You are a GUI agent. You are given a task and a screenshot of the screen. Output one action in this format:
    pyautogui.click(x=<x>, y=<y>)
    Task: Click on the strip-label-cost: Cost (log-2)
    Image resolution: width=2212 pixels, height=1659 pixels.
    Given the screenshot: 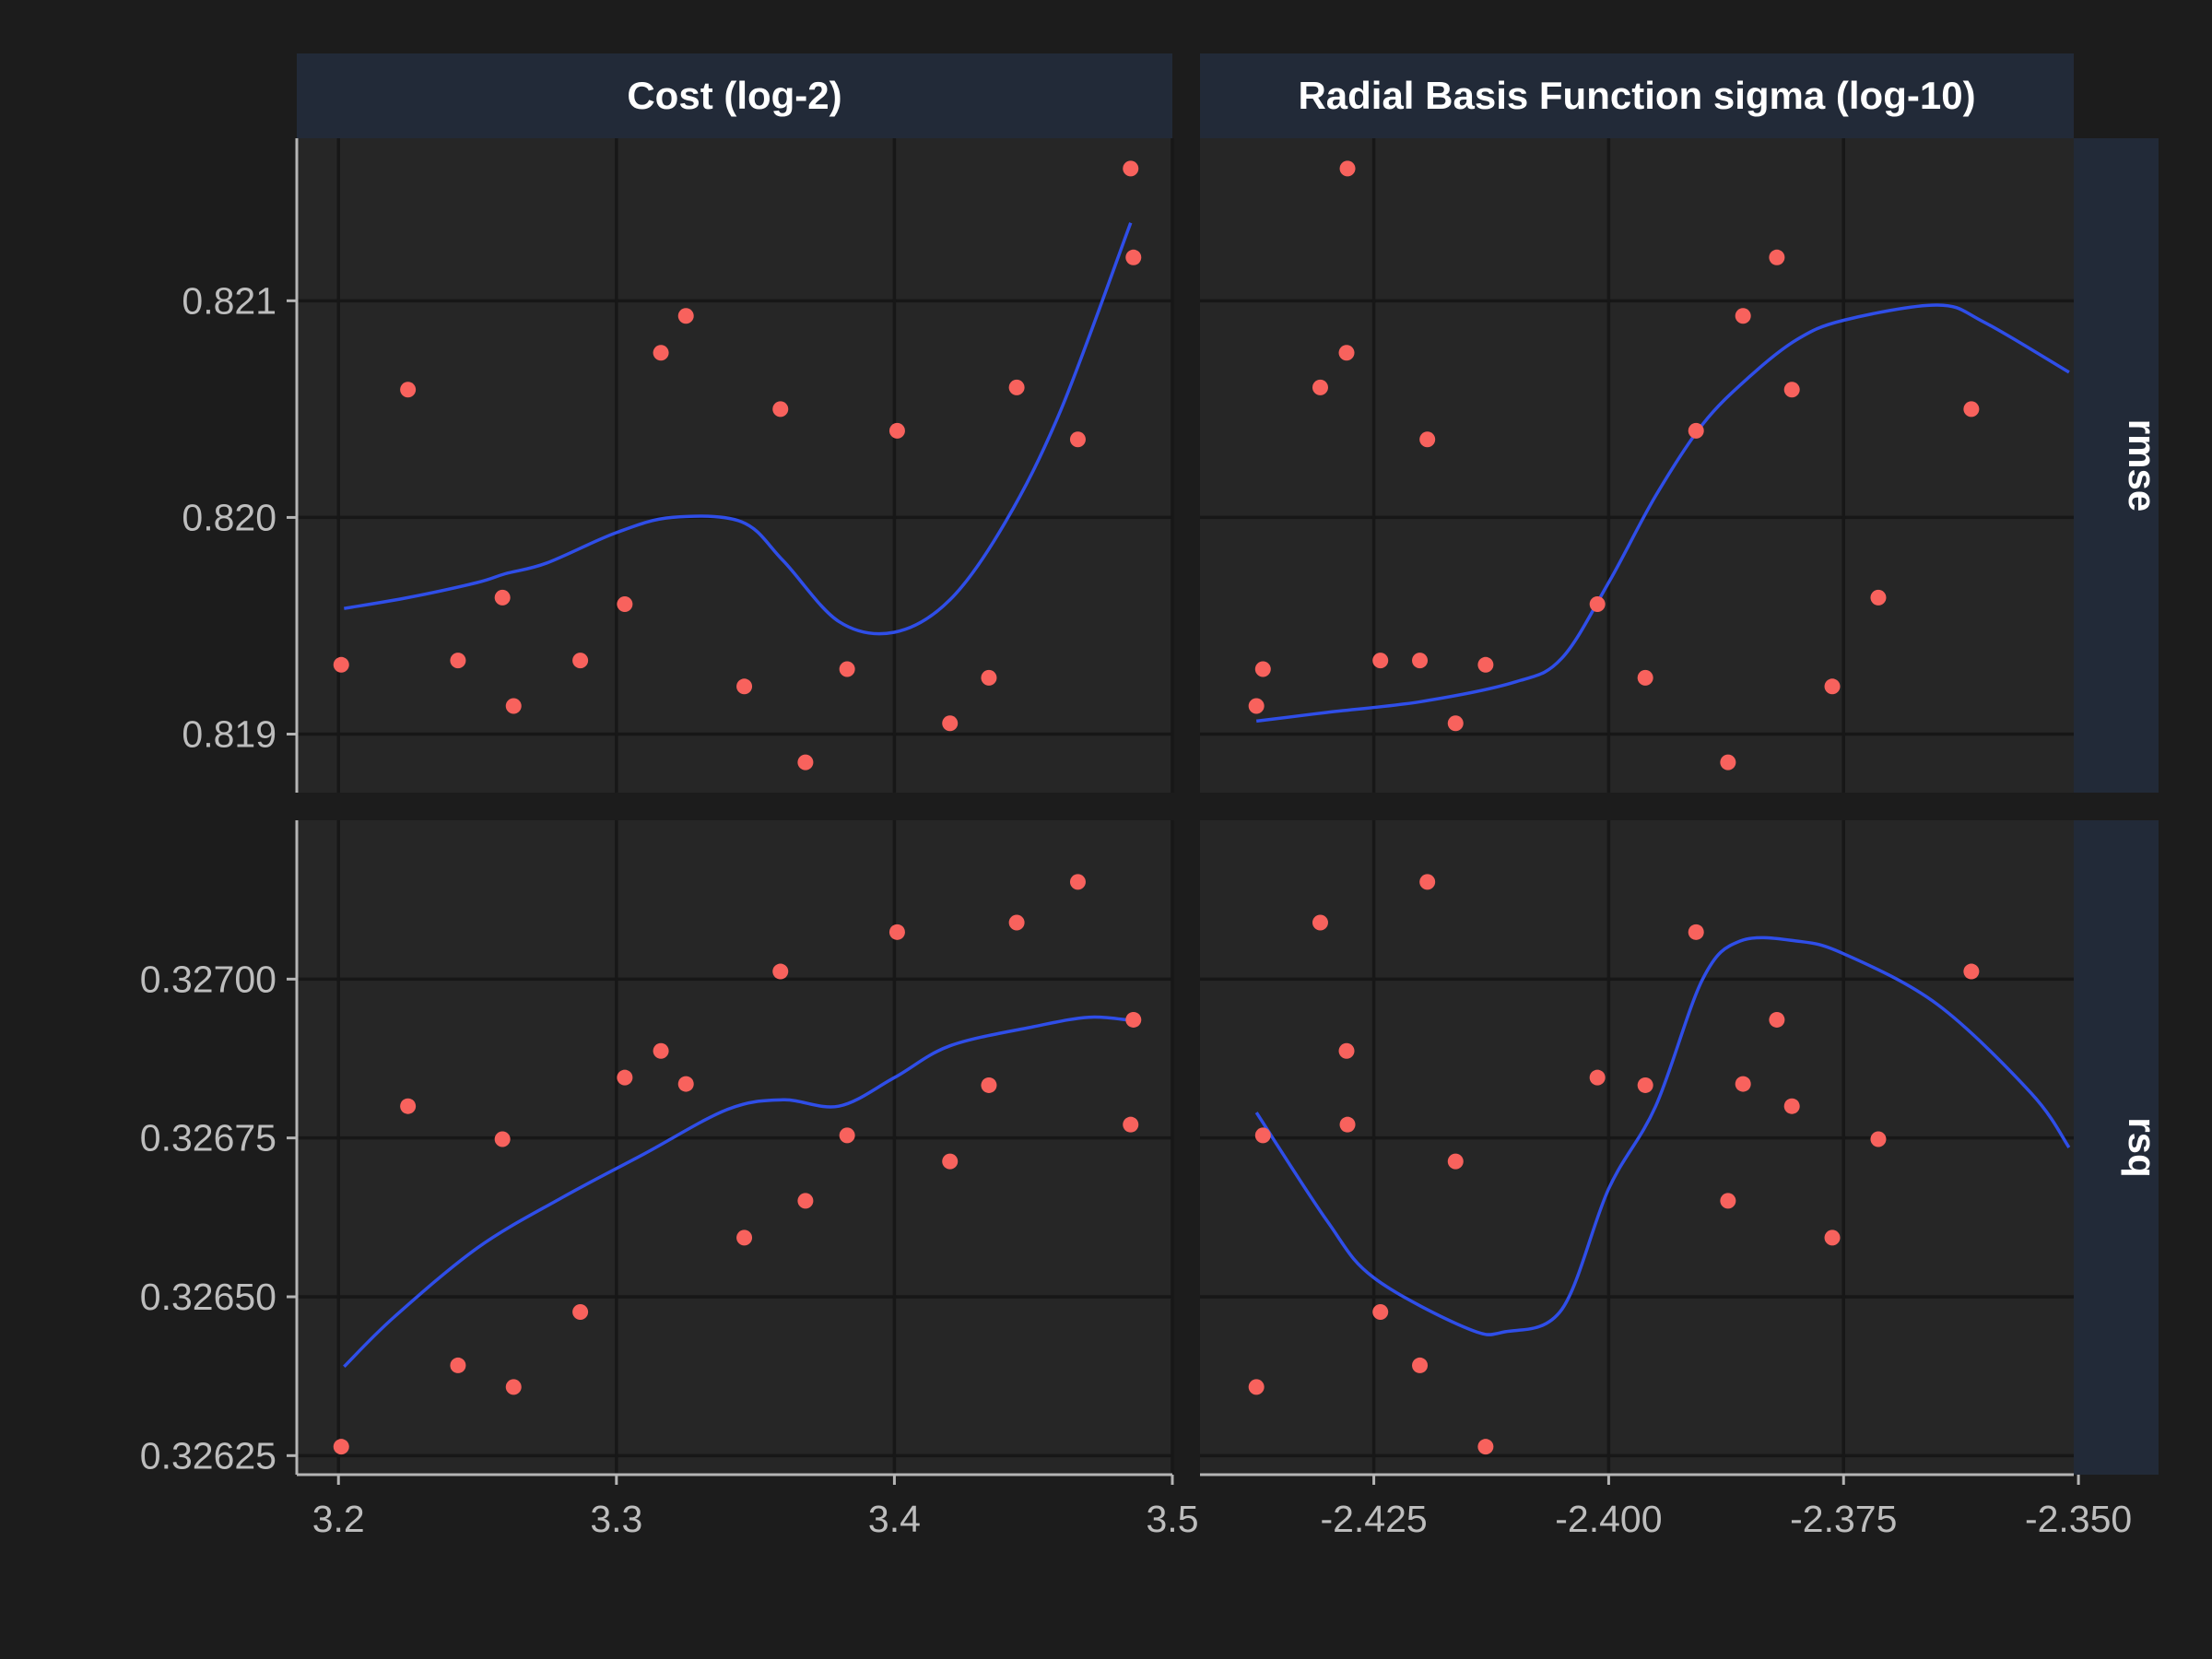 What is the action you would take?
    pyautogui.click(x=734, y=95)
    